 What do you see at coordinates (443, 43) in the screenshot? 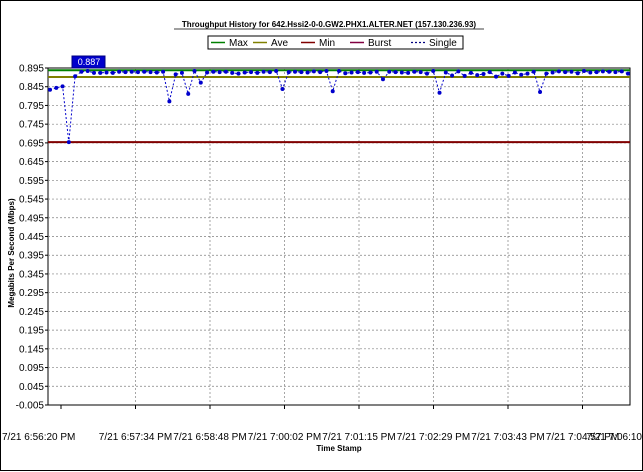
I see `legend-label-single: Single` at bounding box center [443, 43].